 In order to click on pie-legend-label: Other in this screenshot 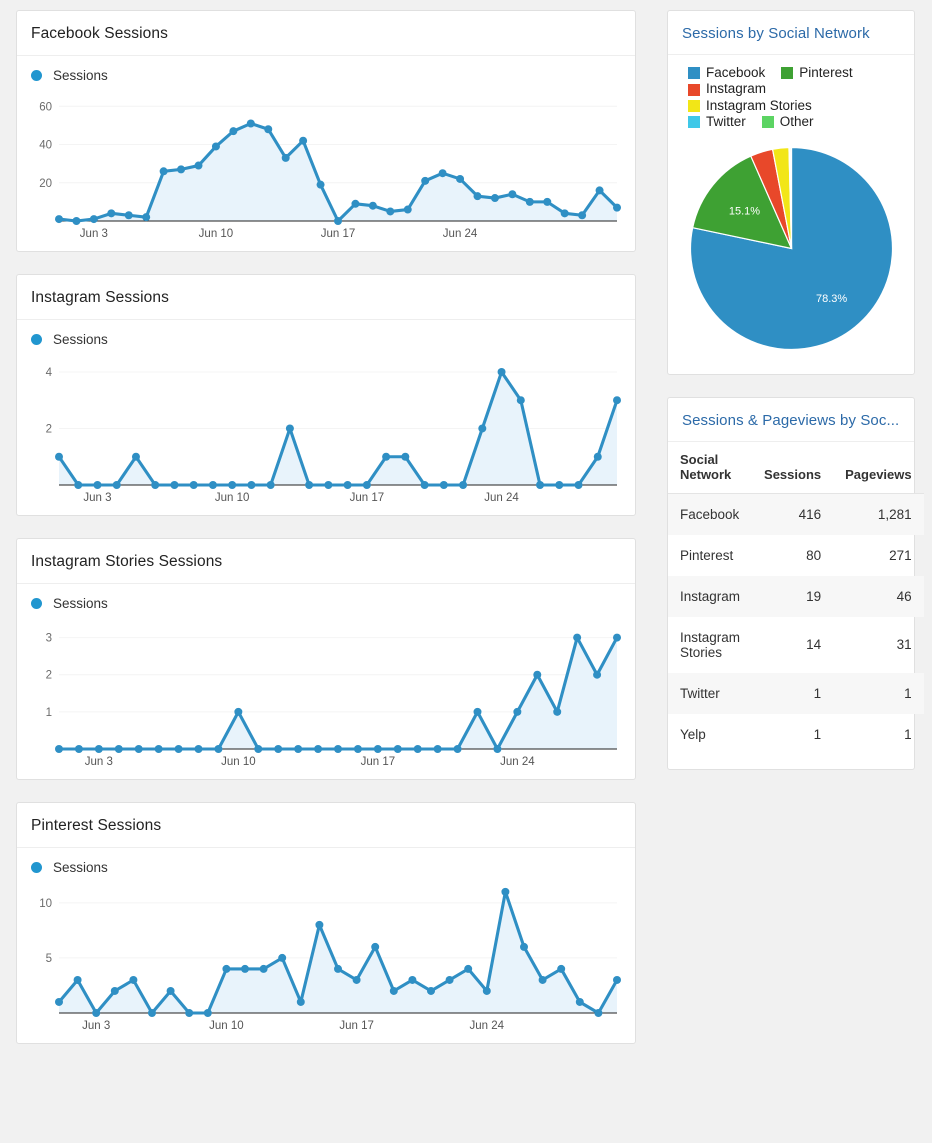, I will do `click(796, 122)`.